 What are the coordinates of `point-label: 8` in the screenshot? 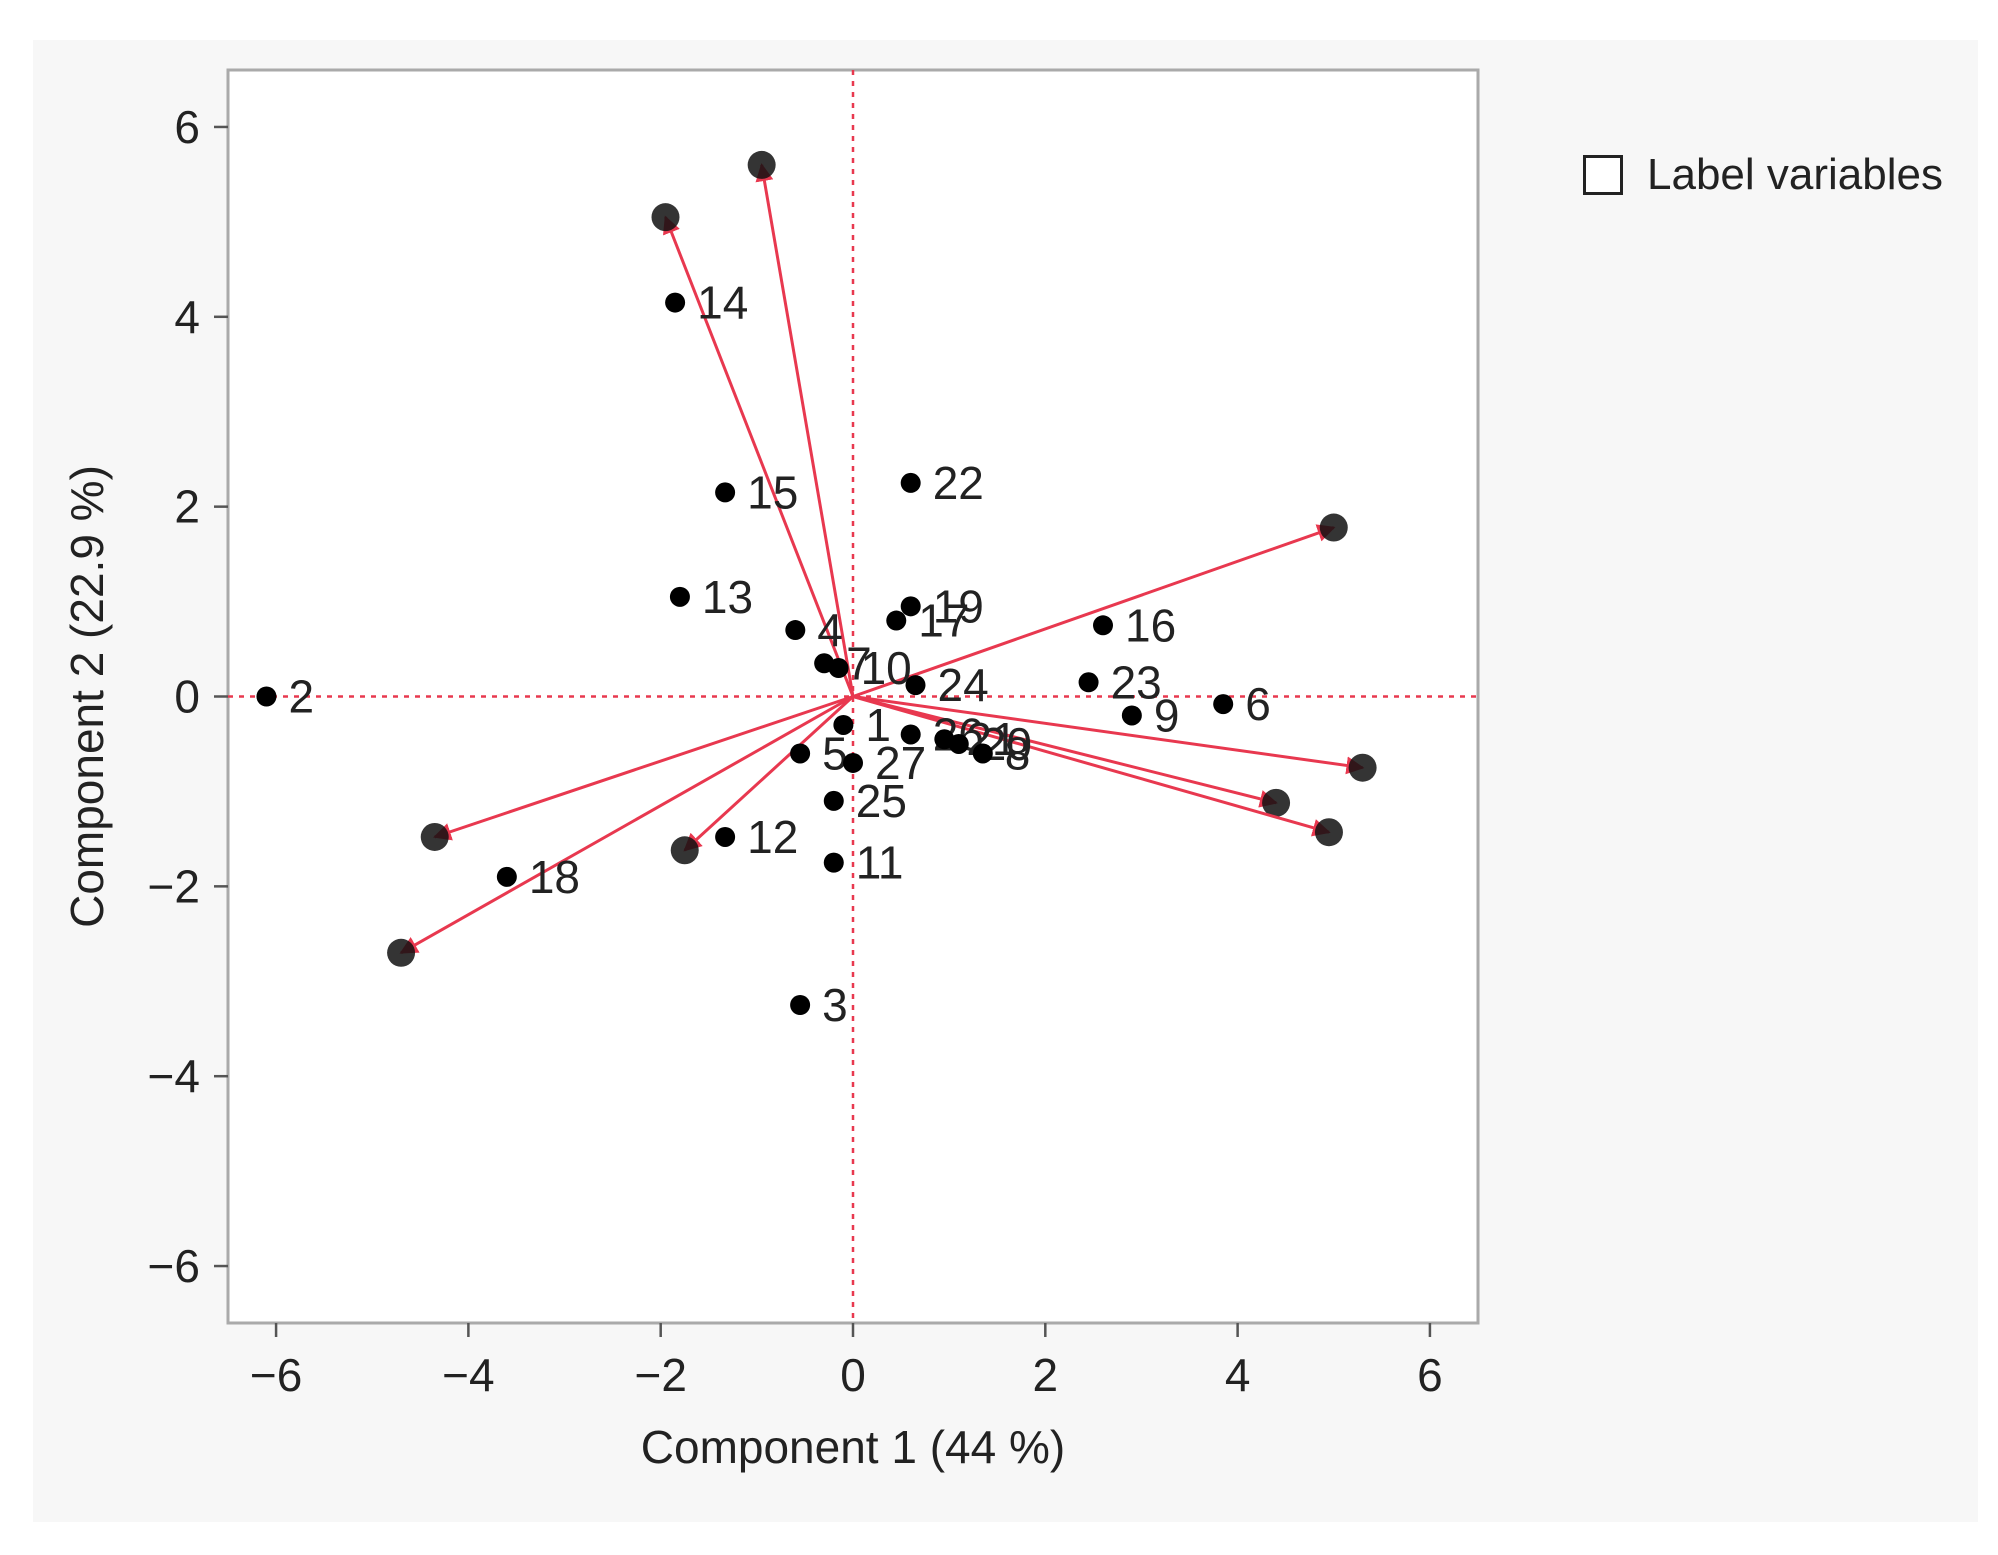 It's located at (1018, 753).